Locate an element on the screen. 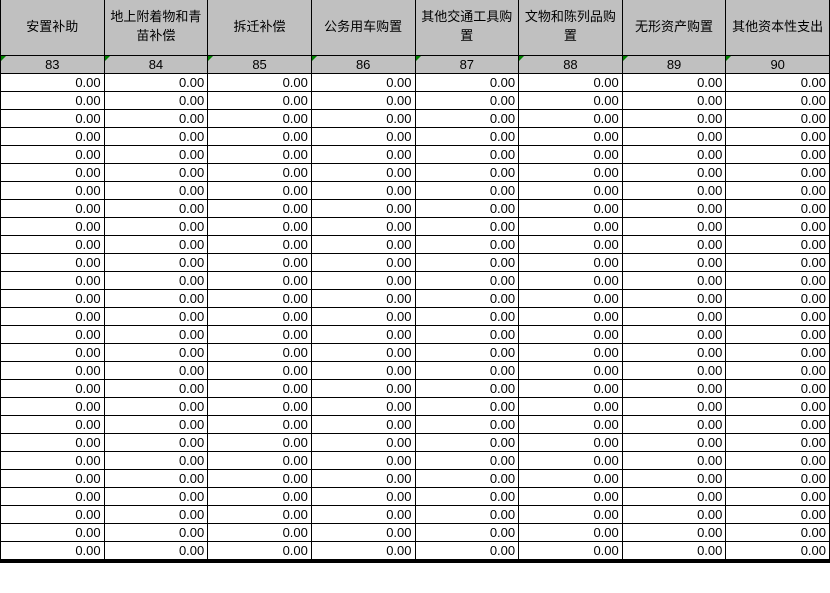 This screenshot has height=593, width=830. column-header-cell: 地上附着物和青苗补偿 is located at coordinates (156, 28).